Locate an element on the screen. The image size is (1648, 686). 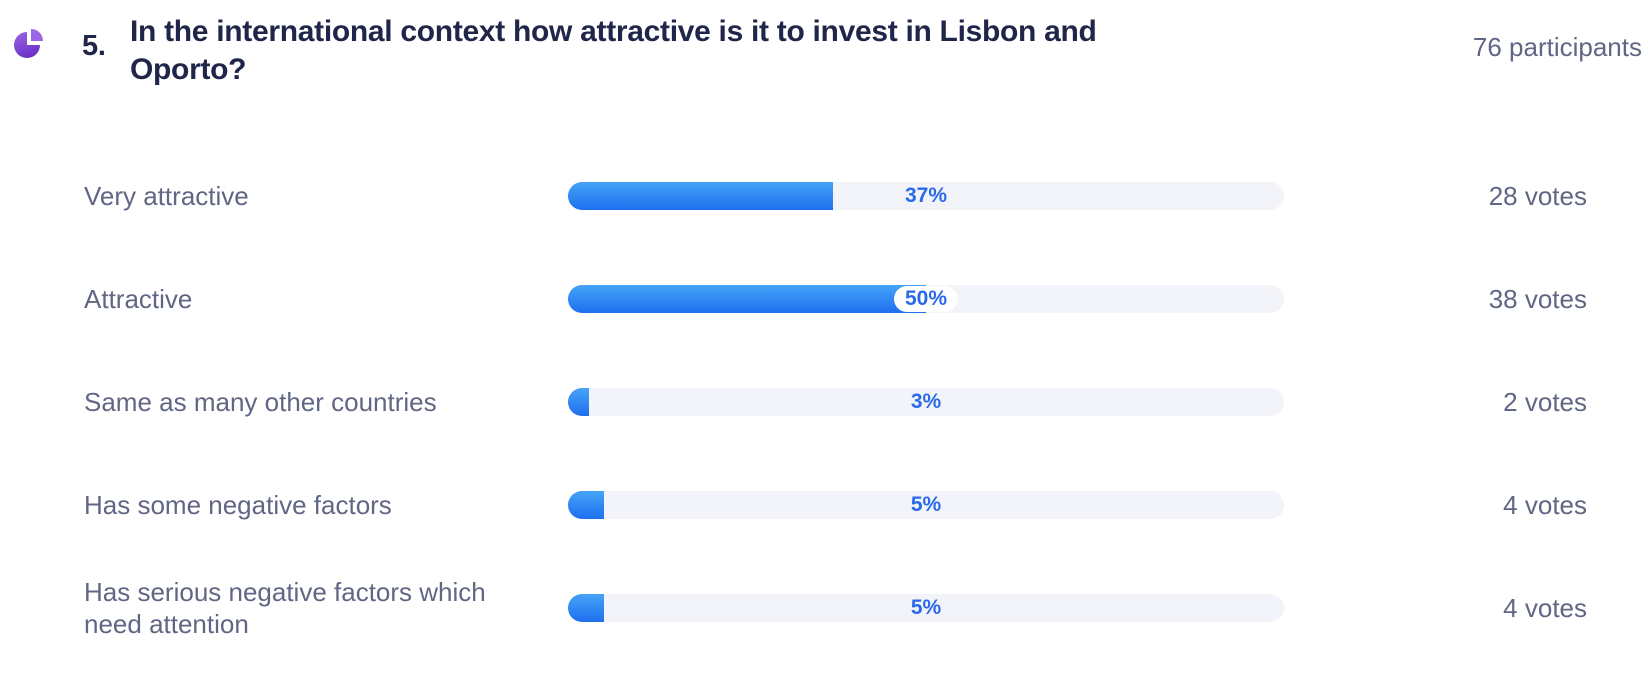
result-bar: 3% is located at coordinates (926, 402).